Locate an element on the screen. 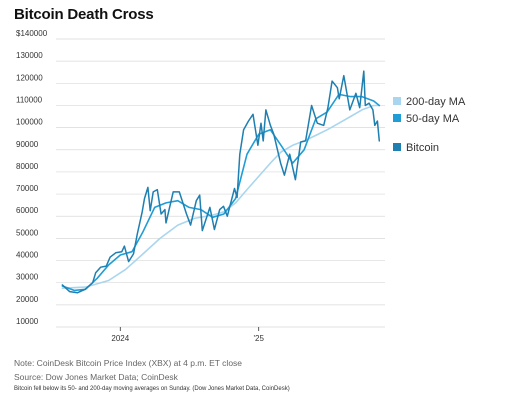 This screenshot has width=530, height=400. chart-title: Bitcoin Death Cross is located at coordinates (84, 14).